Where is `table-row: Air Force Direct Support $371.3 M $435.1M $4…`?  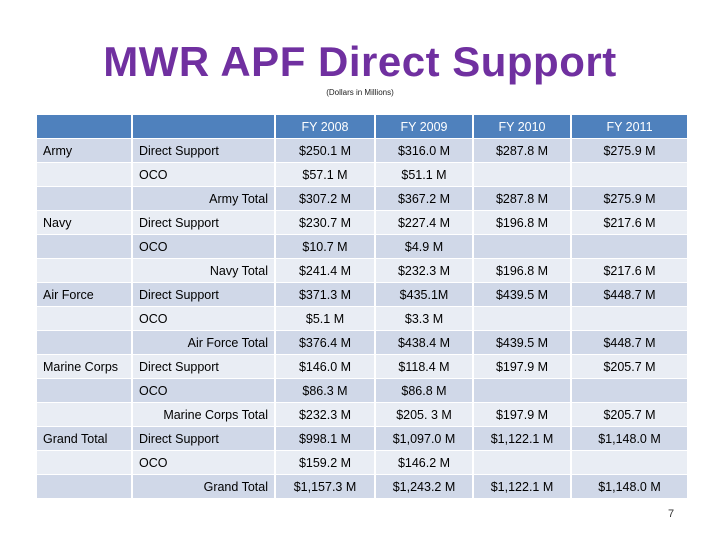 table-row: Air Force Direct Support $371.3 M $435.1M $4… is located at coordinates (362, 294).